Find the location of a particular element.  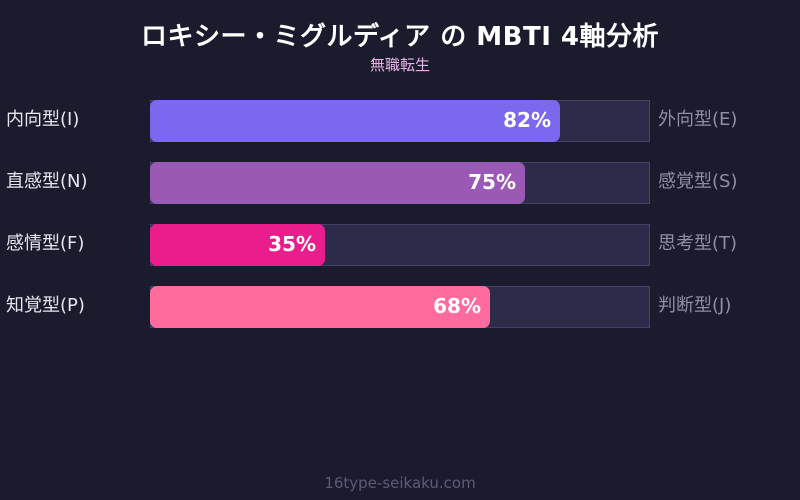

axis-row: 知覚型(P) 68% 判断型(J) is located at coordinates (400, 307).